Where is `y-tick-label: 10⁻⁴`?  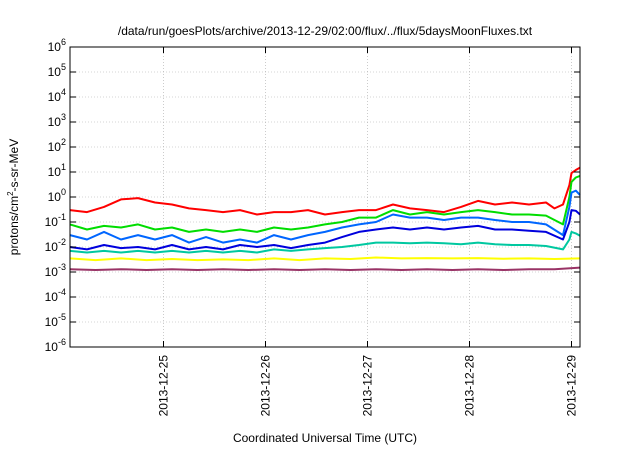 y-tick-label: 10⁻⁴ is located at coordinates (55, 295).